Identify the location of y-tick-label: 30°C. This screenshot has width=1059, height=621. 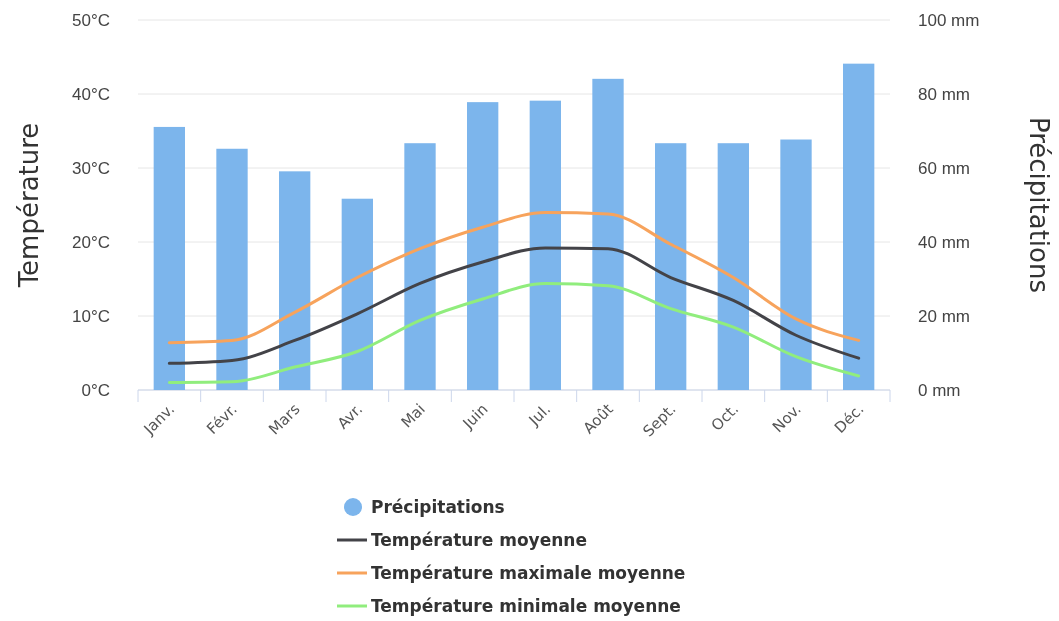
(91, 168).